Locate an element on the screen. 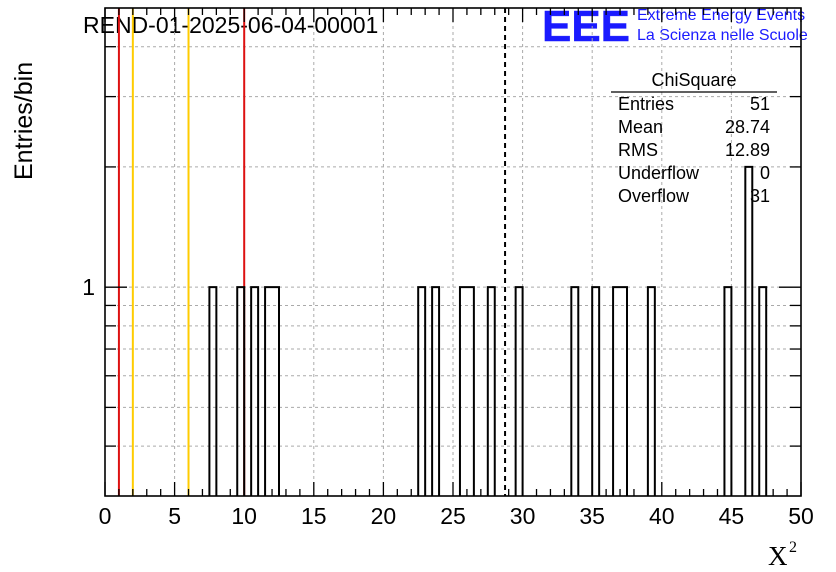  x-tick-label: 40 is located at coordinates (662, 516).